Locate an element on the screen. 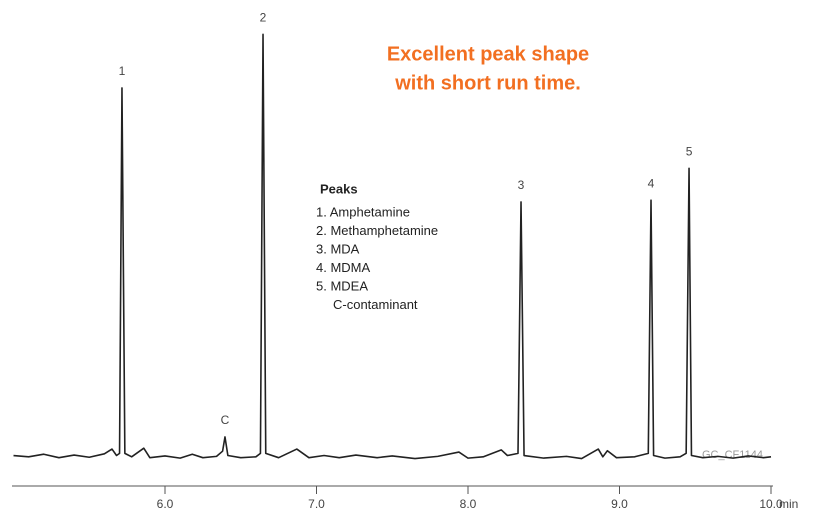  legend-title: Peaks is located at coordinates (339, 188).